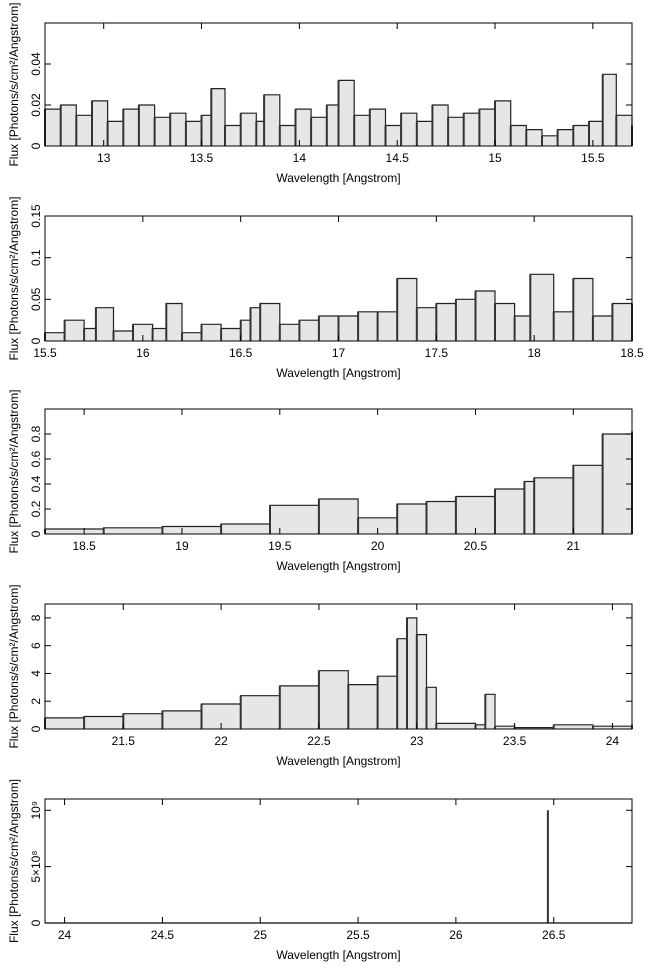  Describe the element at coordinates (456, 935) in the screenshot. I see `panel5-x-tick-label: 26` at that location.